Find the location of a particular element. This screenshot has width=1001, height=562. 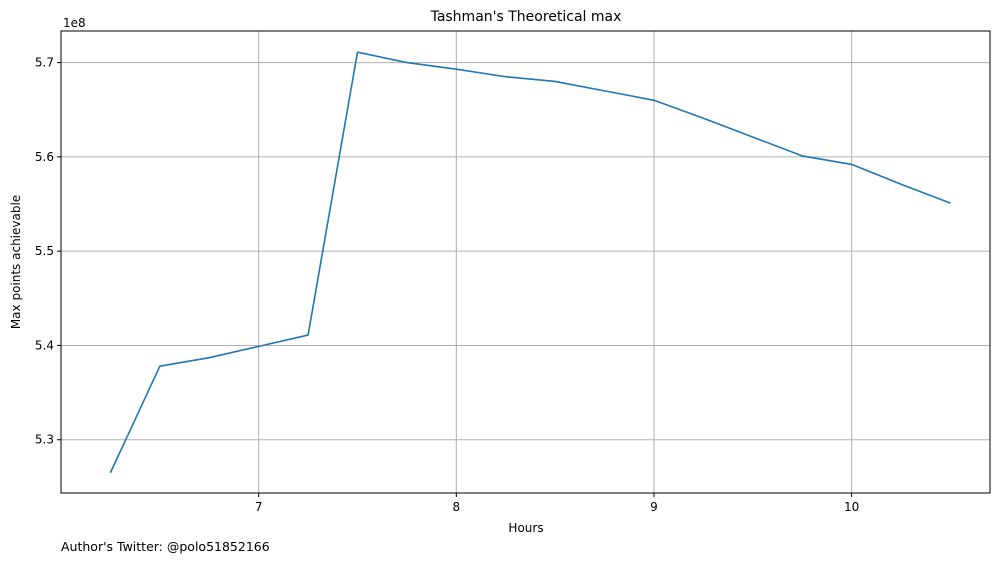

y-tick-label: 5.4 is located at coordinates (44, 345).